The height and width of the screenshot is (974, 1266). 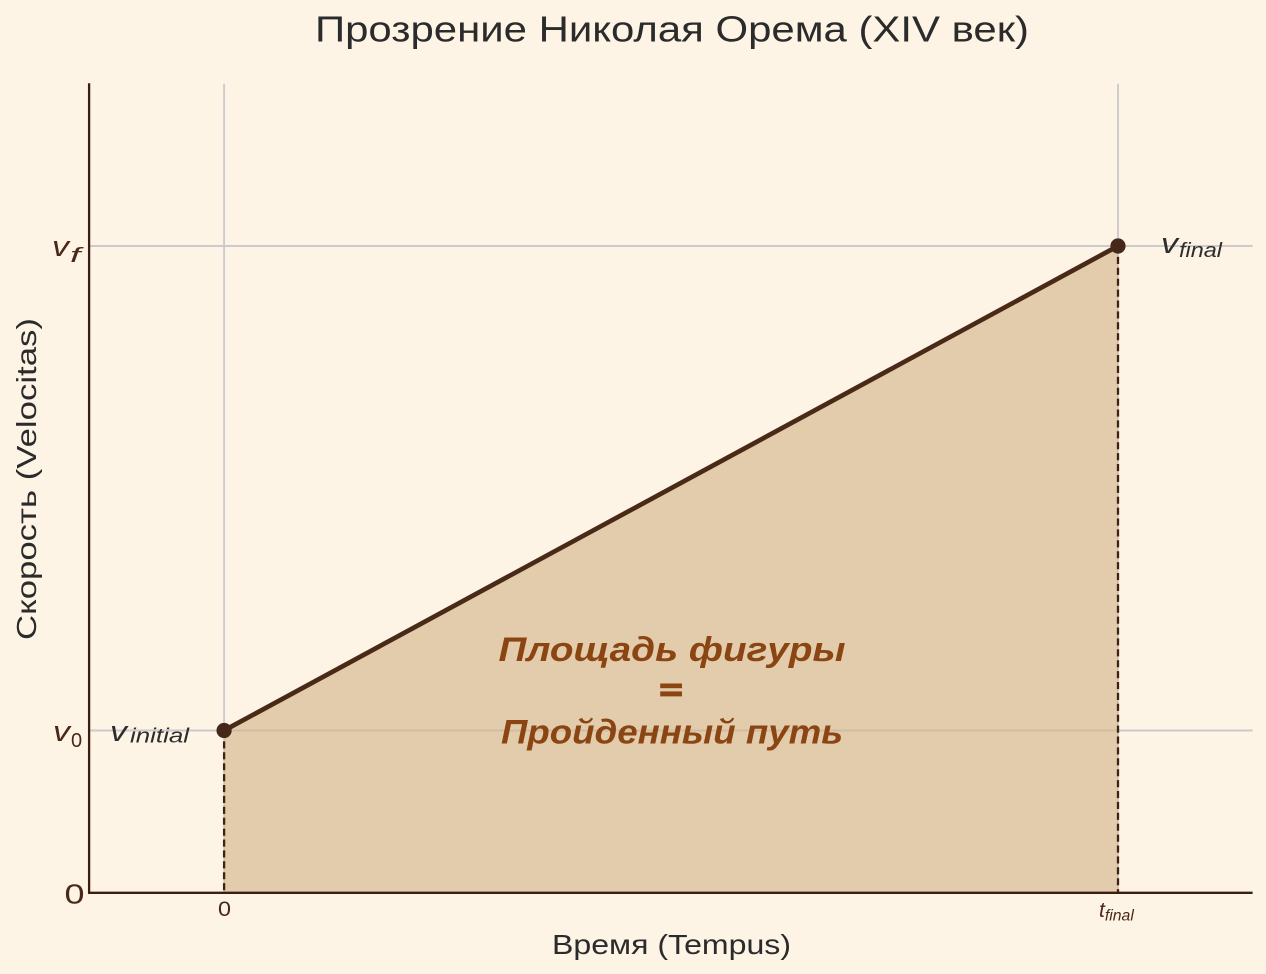 What do you see at coordinates (67, 734) in the screenshot?
I see `svg-text: v0` at bounding box center [67, 734].